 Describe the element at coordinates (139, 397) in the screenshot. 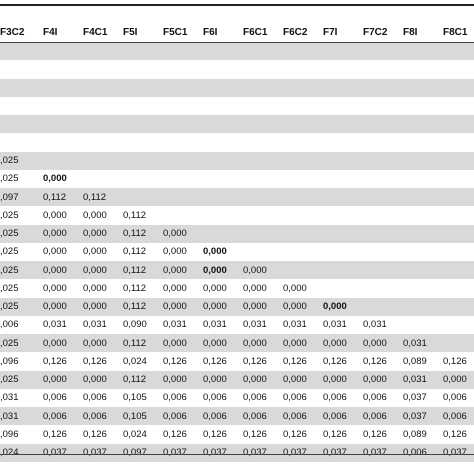

I see `table-cell: 0,105` at that location.